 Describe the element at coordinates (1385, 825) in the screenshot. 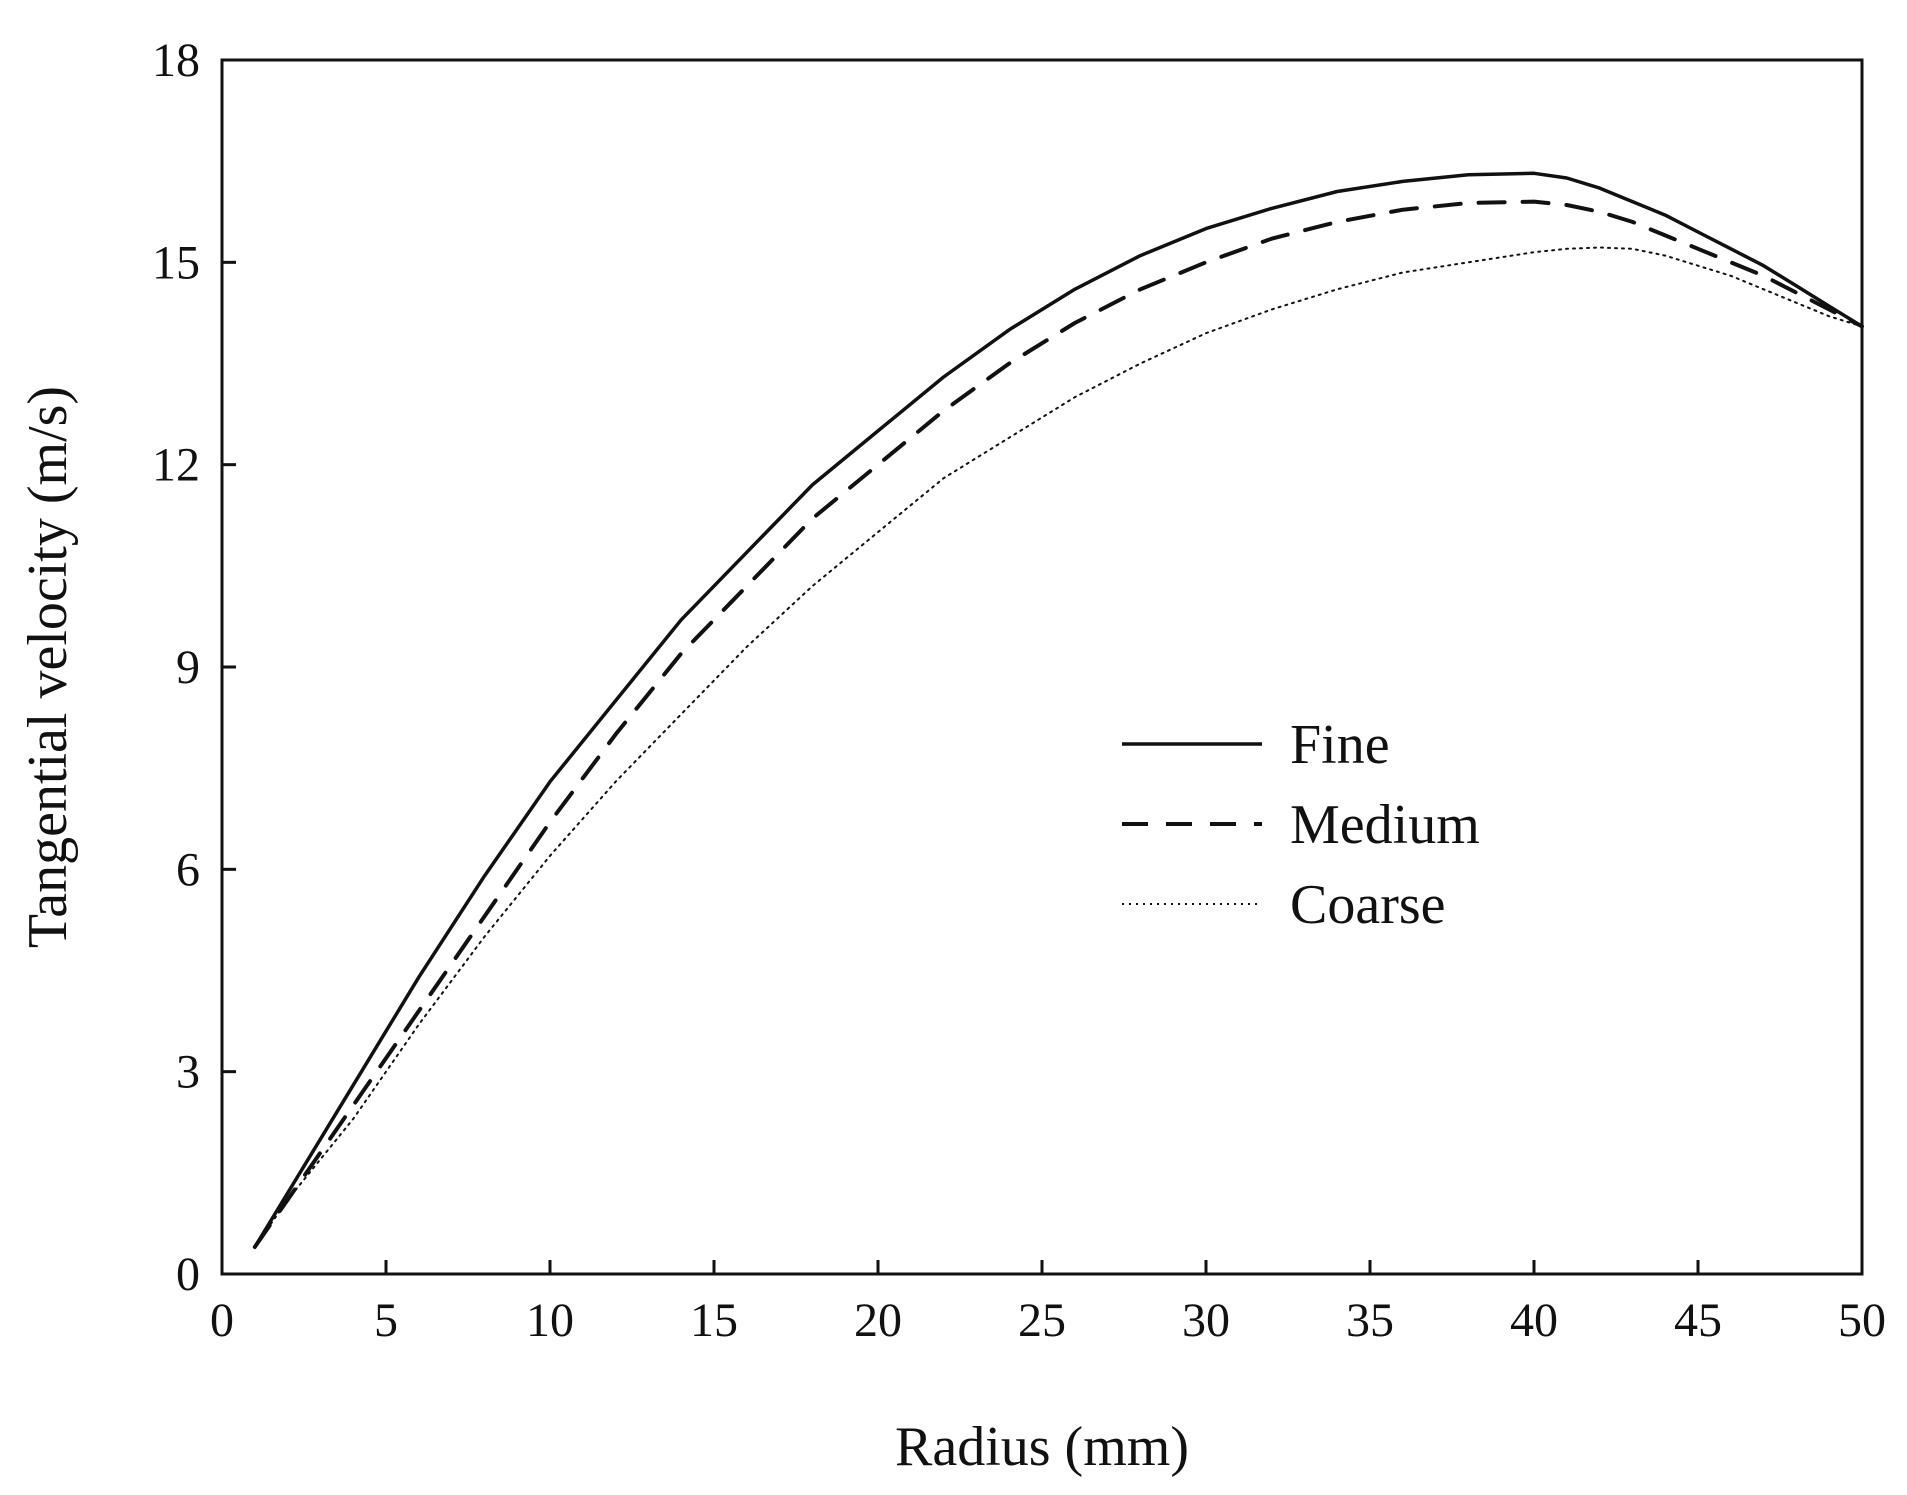

I see `legend-label-medium: Medium` at that location.